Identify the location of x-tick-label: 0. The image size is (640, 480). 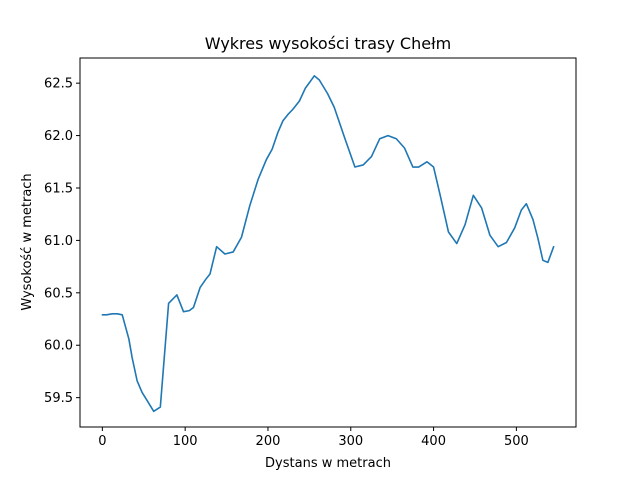
(102, 441).